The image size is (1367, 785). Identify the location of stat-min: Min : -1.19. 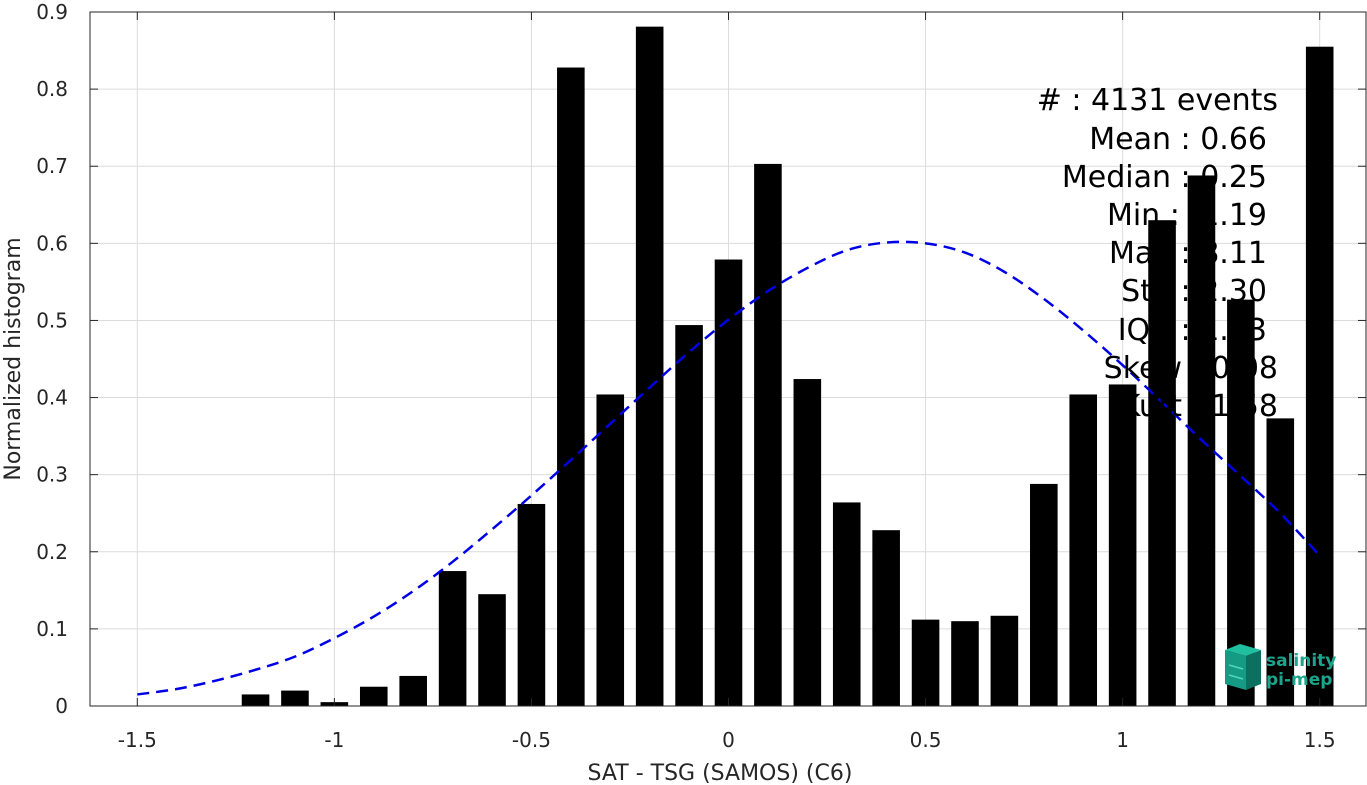
(1187, 215).